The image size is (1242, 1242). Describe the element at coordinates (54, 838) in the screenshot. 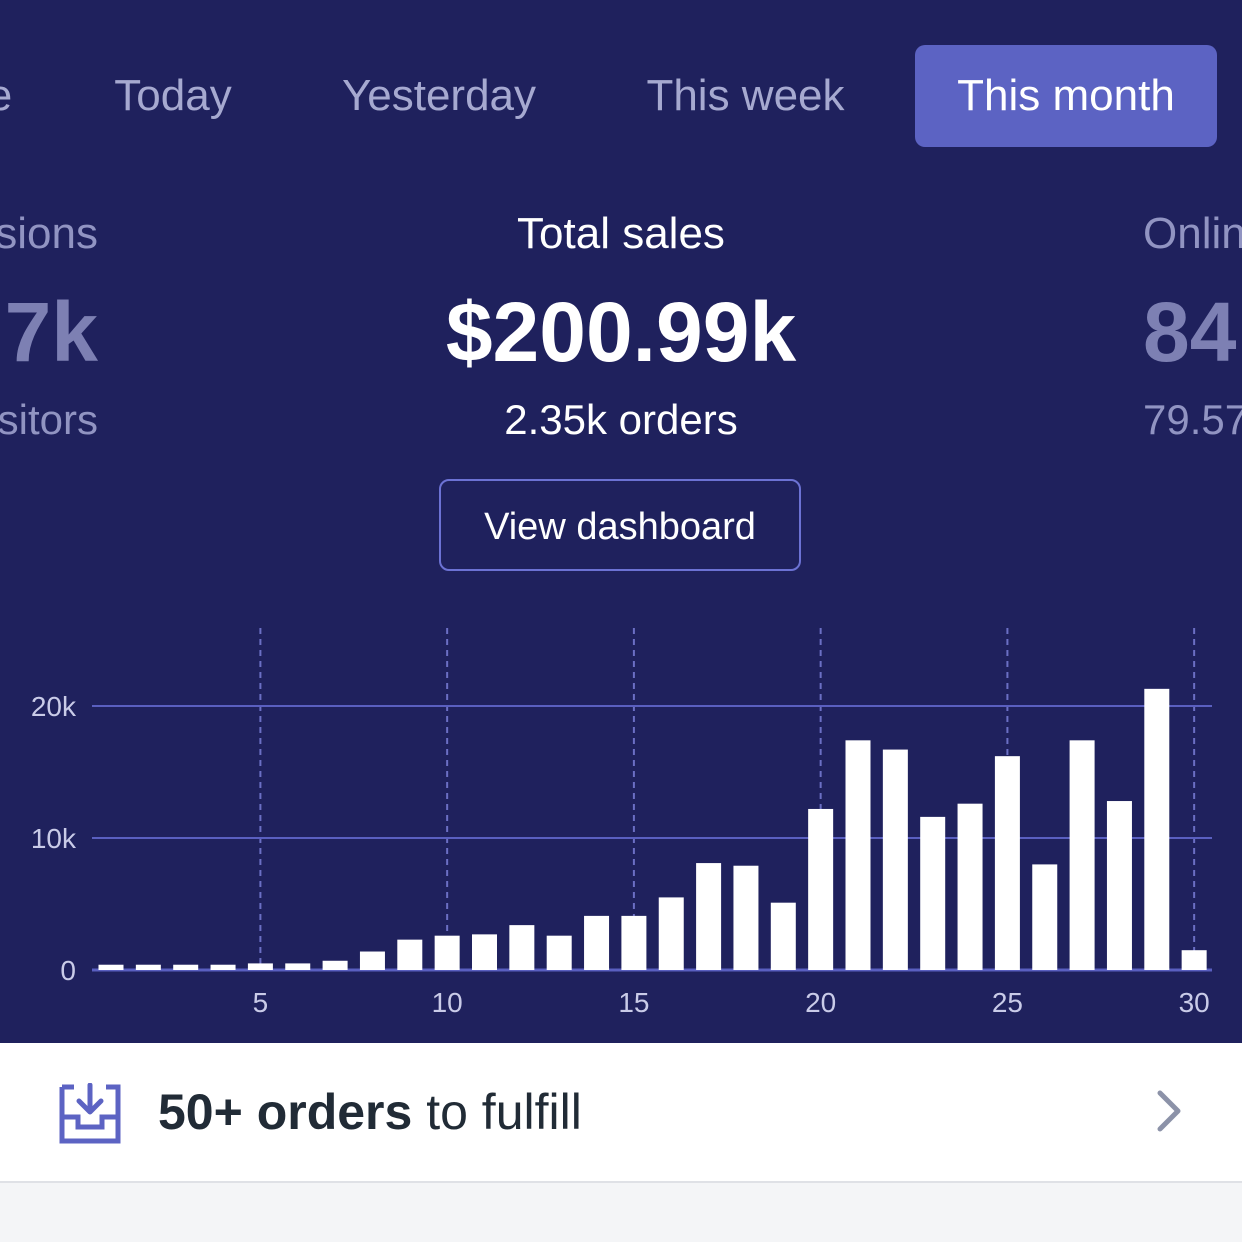

I see `y-tick-label: 10k` at that location.